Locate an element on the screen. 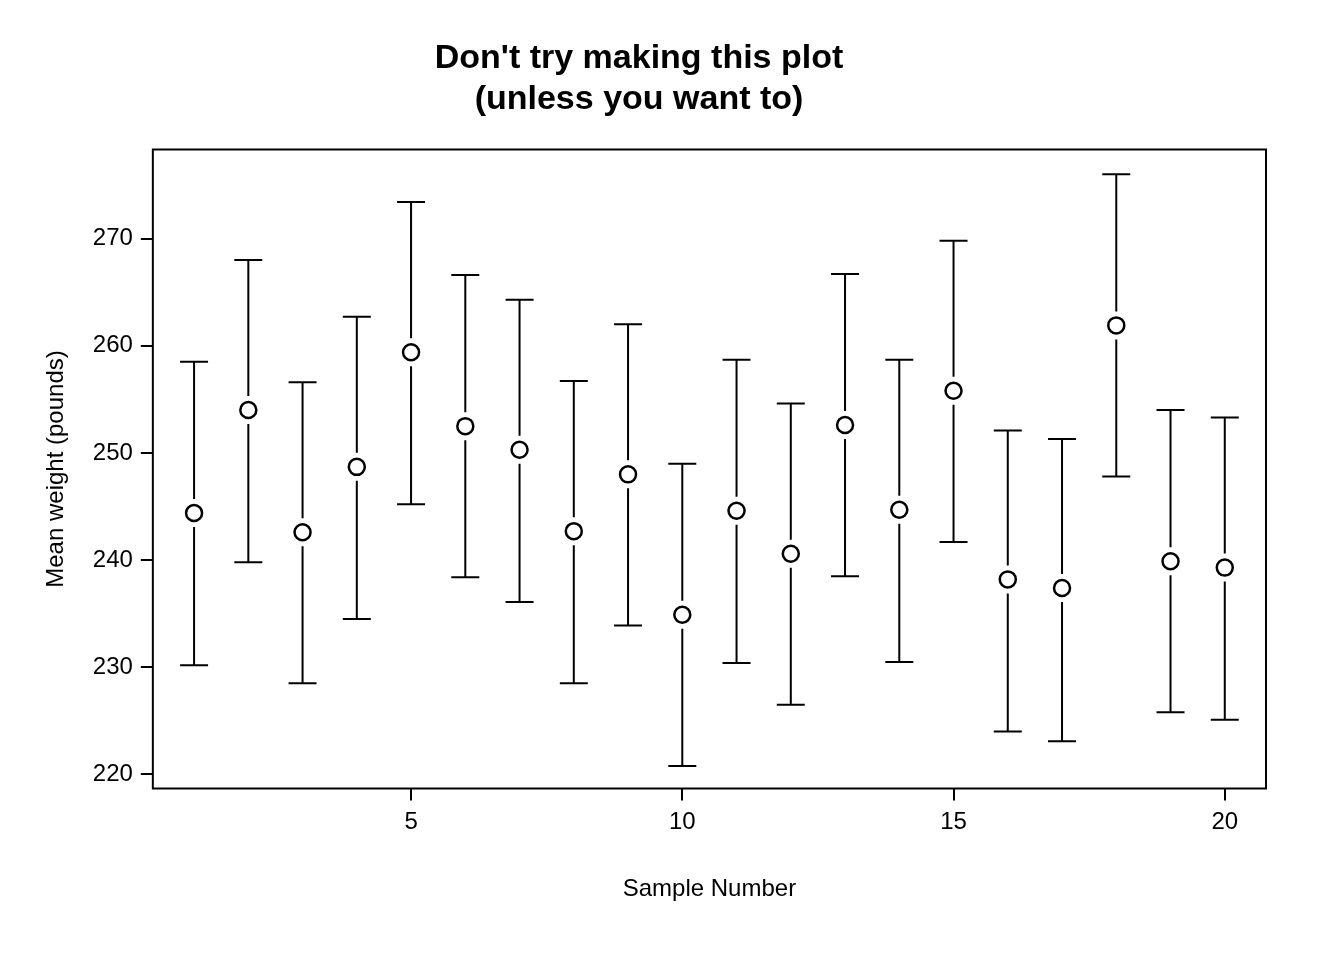 This screenshot has height=960, width=1344. x-axis-title: Sample Number is located at coordinates (709, 888).